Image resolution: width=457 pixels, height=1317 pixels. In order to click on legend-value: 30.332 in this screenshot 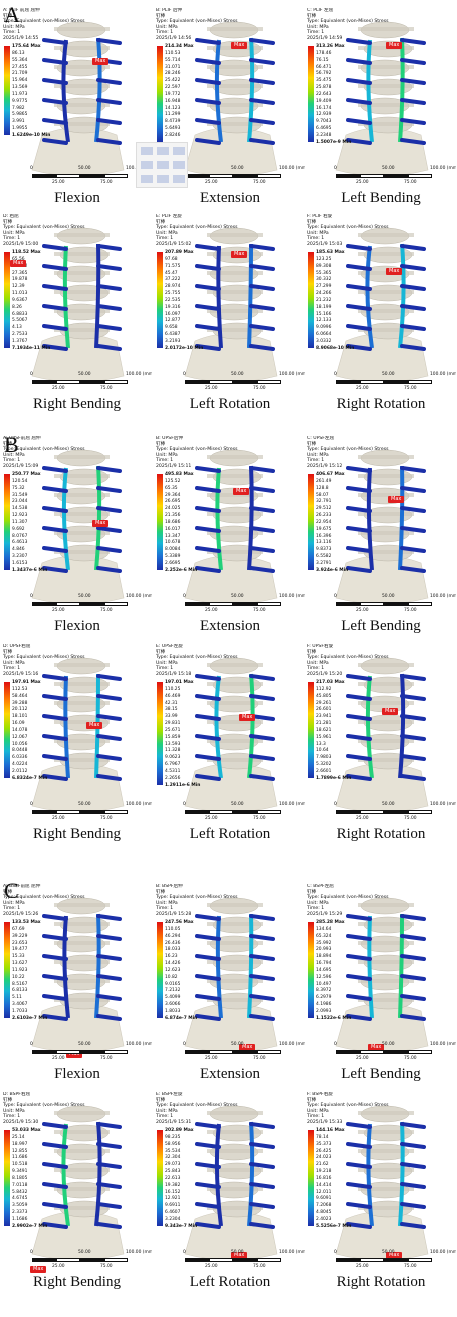, I will do `click(324, 280)`.